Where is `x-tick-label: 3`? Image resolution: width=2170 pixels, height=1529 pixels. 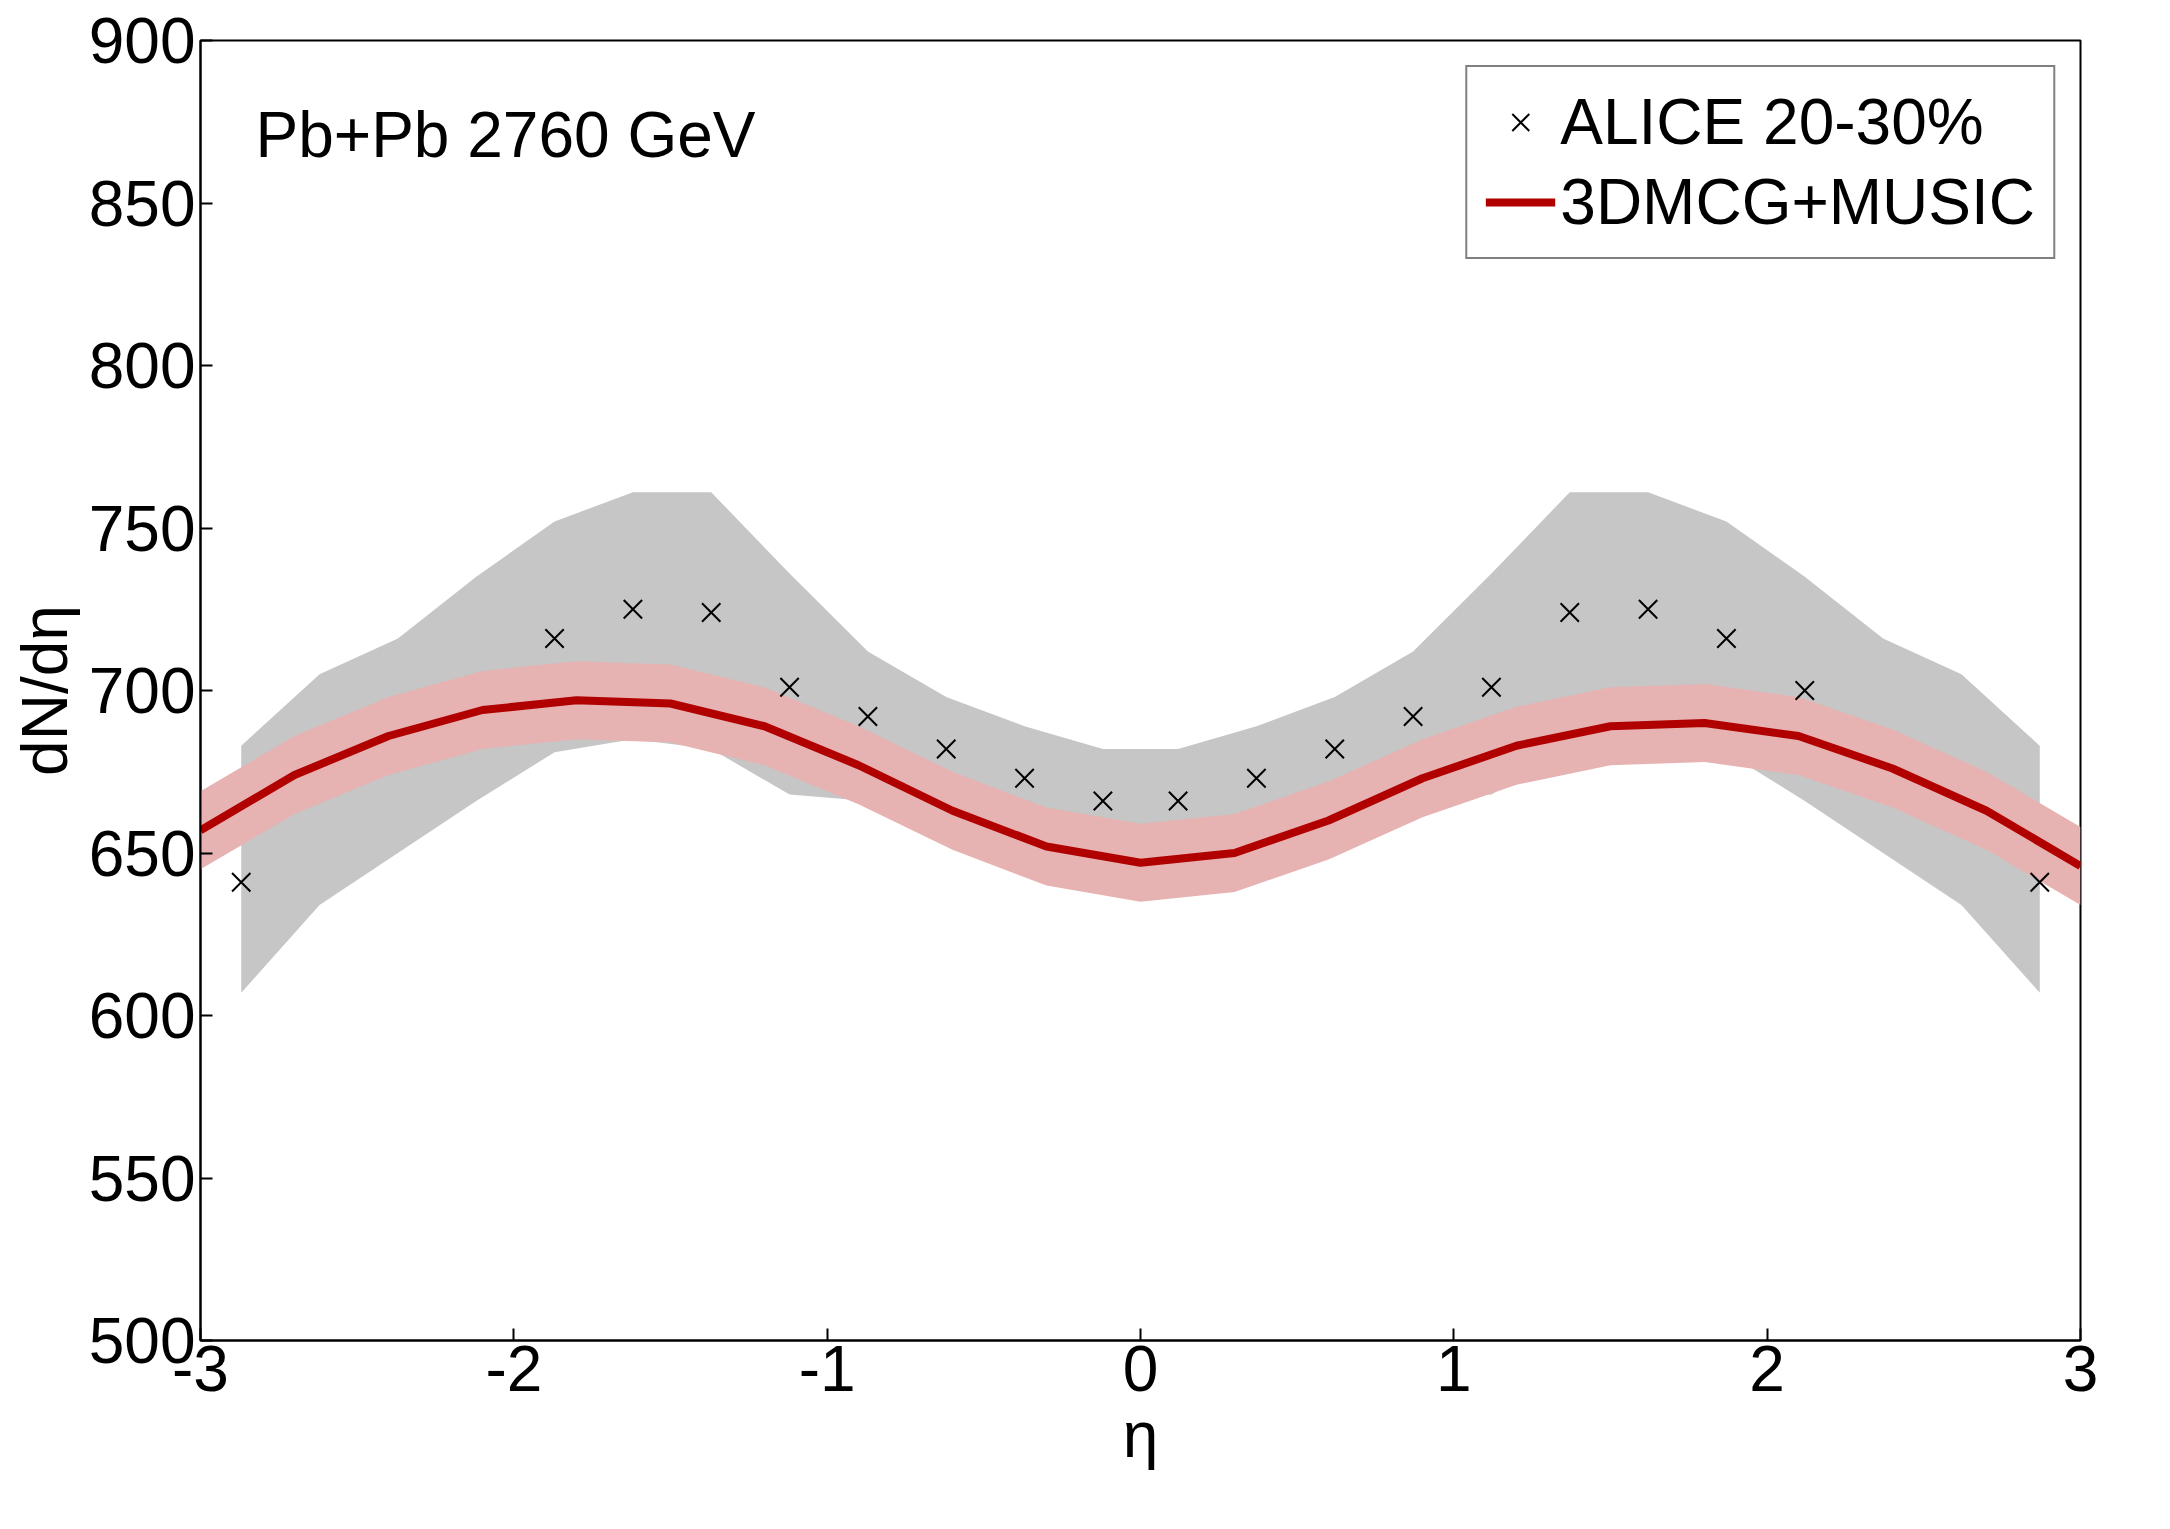
x-tick-label: 3 is located at coordinates (2080, 1368).